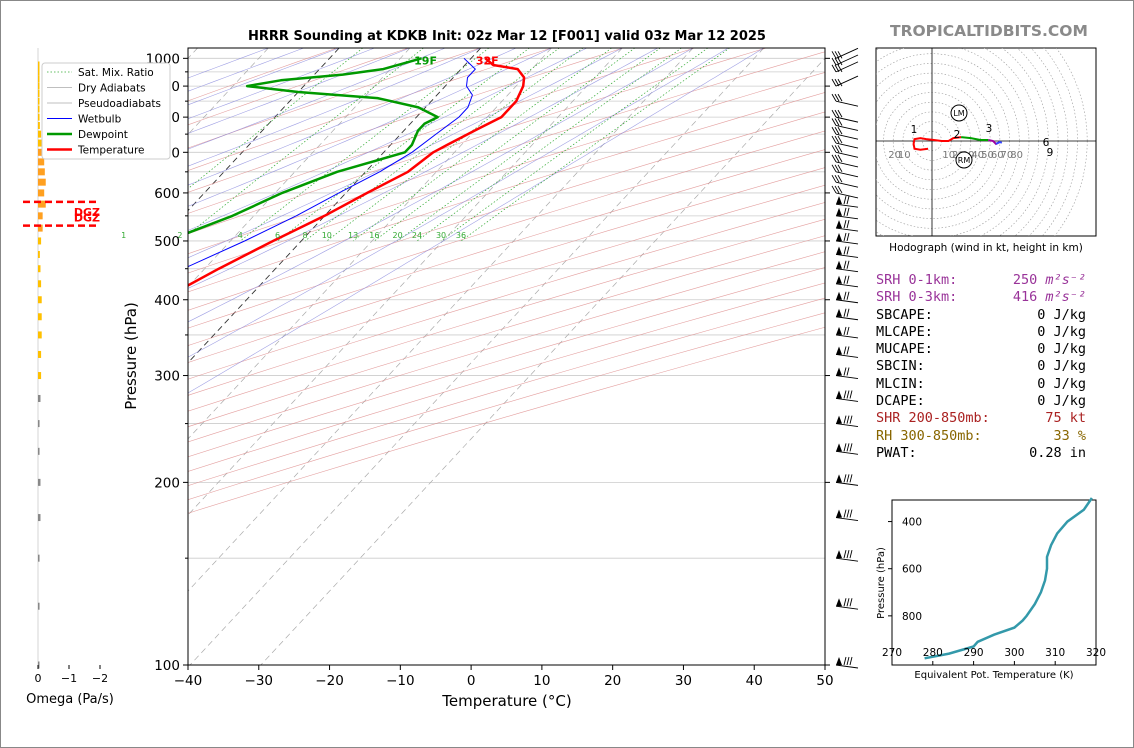 This screenshot has width=1134, height=748. Describe the element at coordinates (106, 111) in the screenshot. I see `legend-box` at that location.